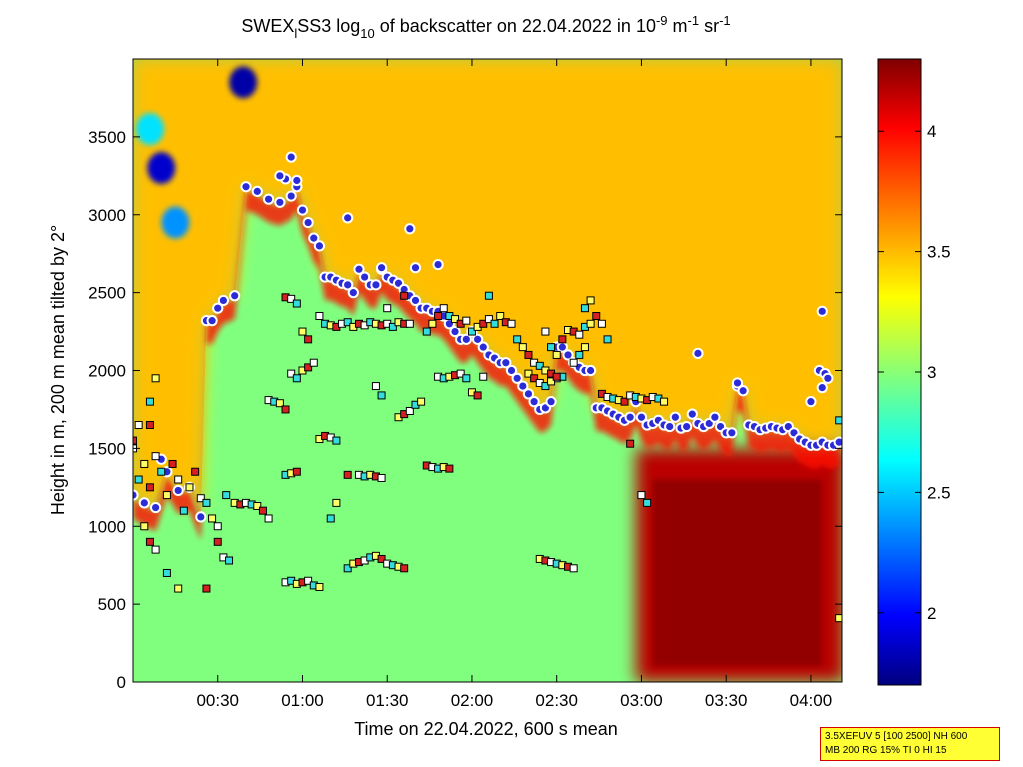 The height and width of the screenshot is (767, 1023). I want to click on y-tick-label-4: 2000, so click(107, 371).